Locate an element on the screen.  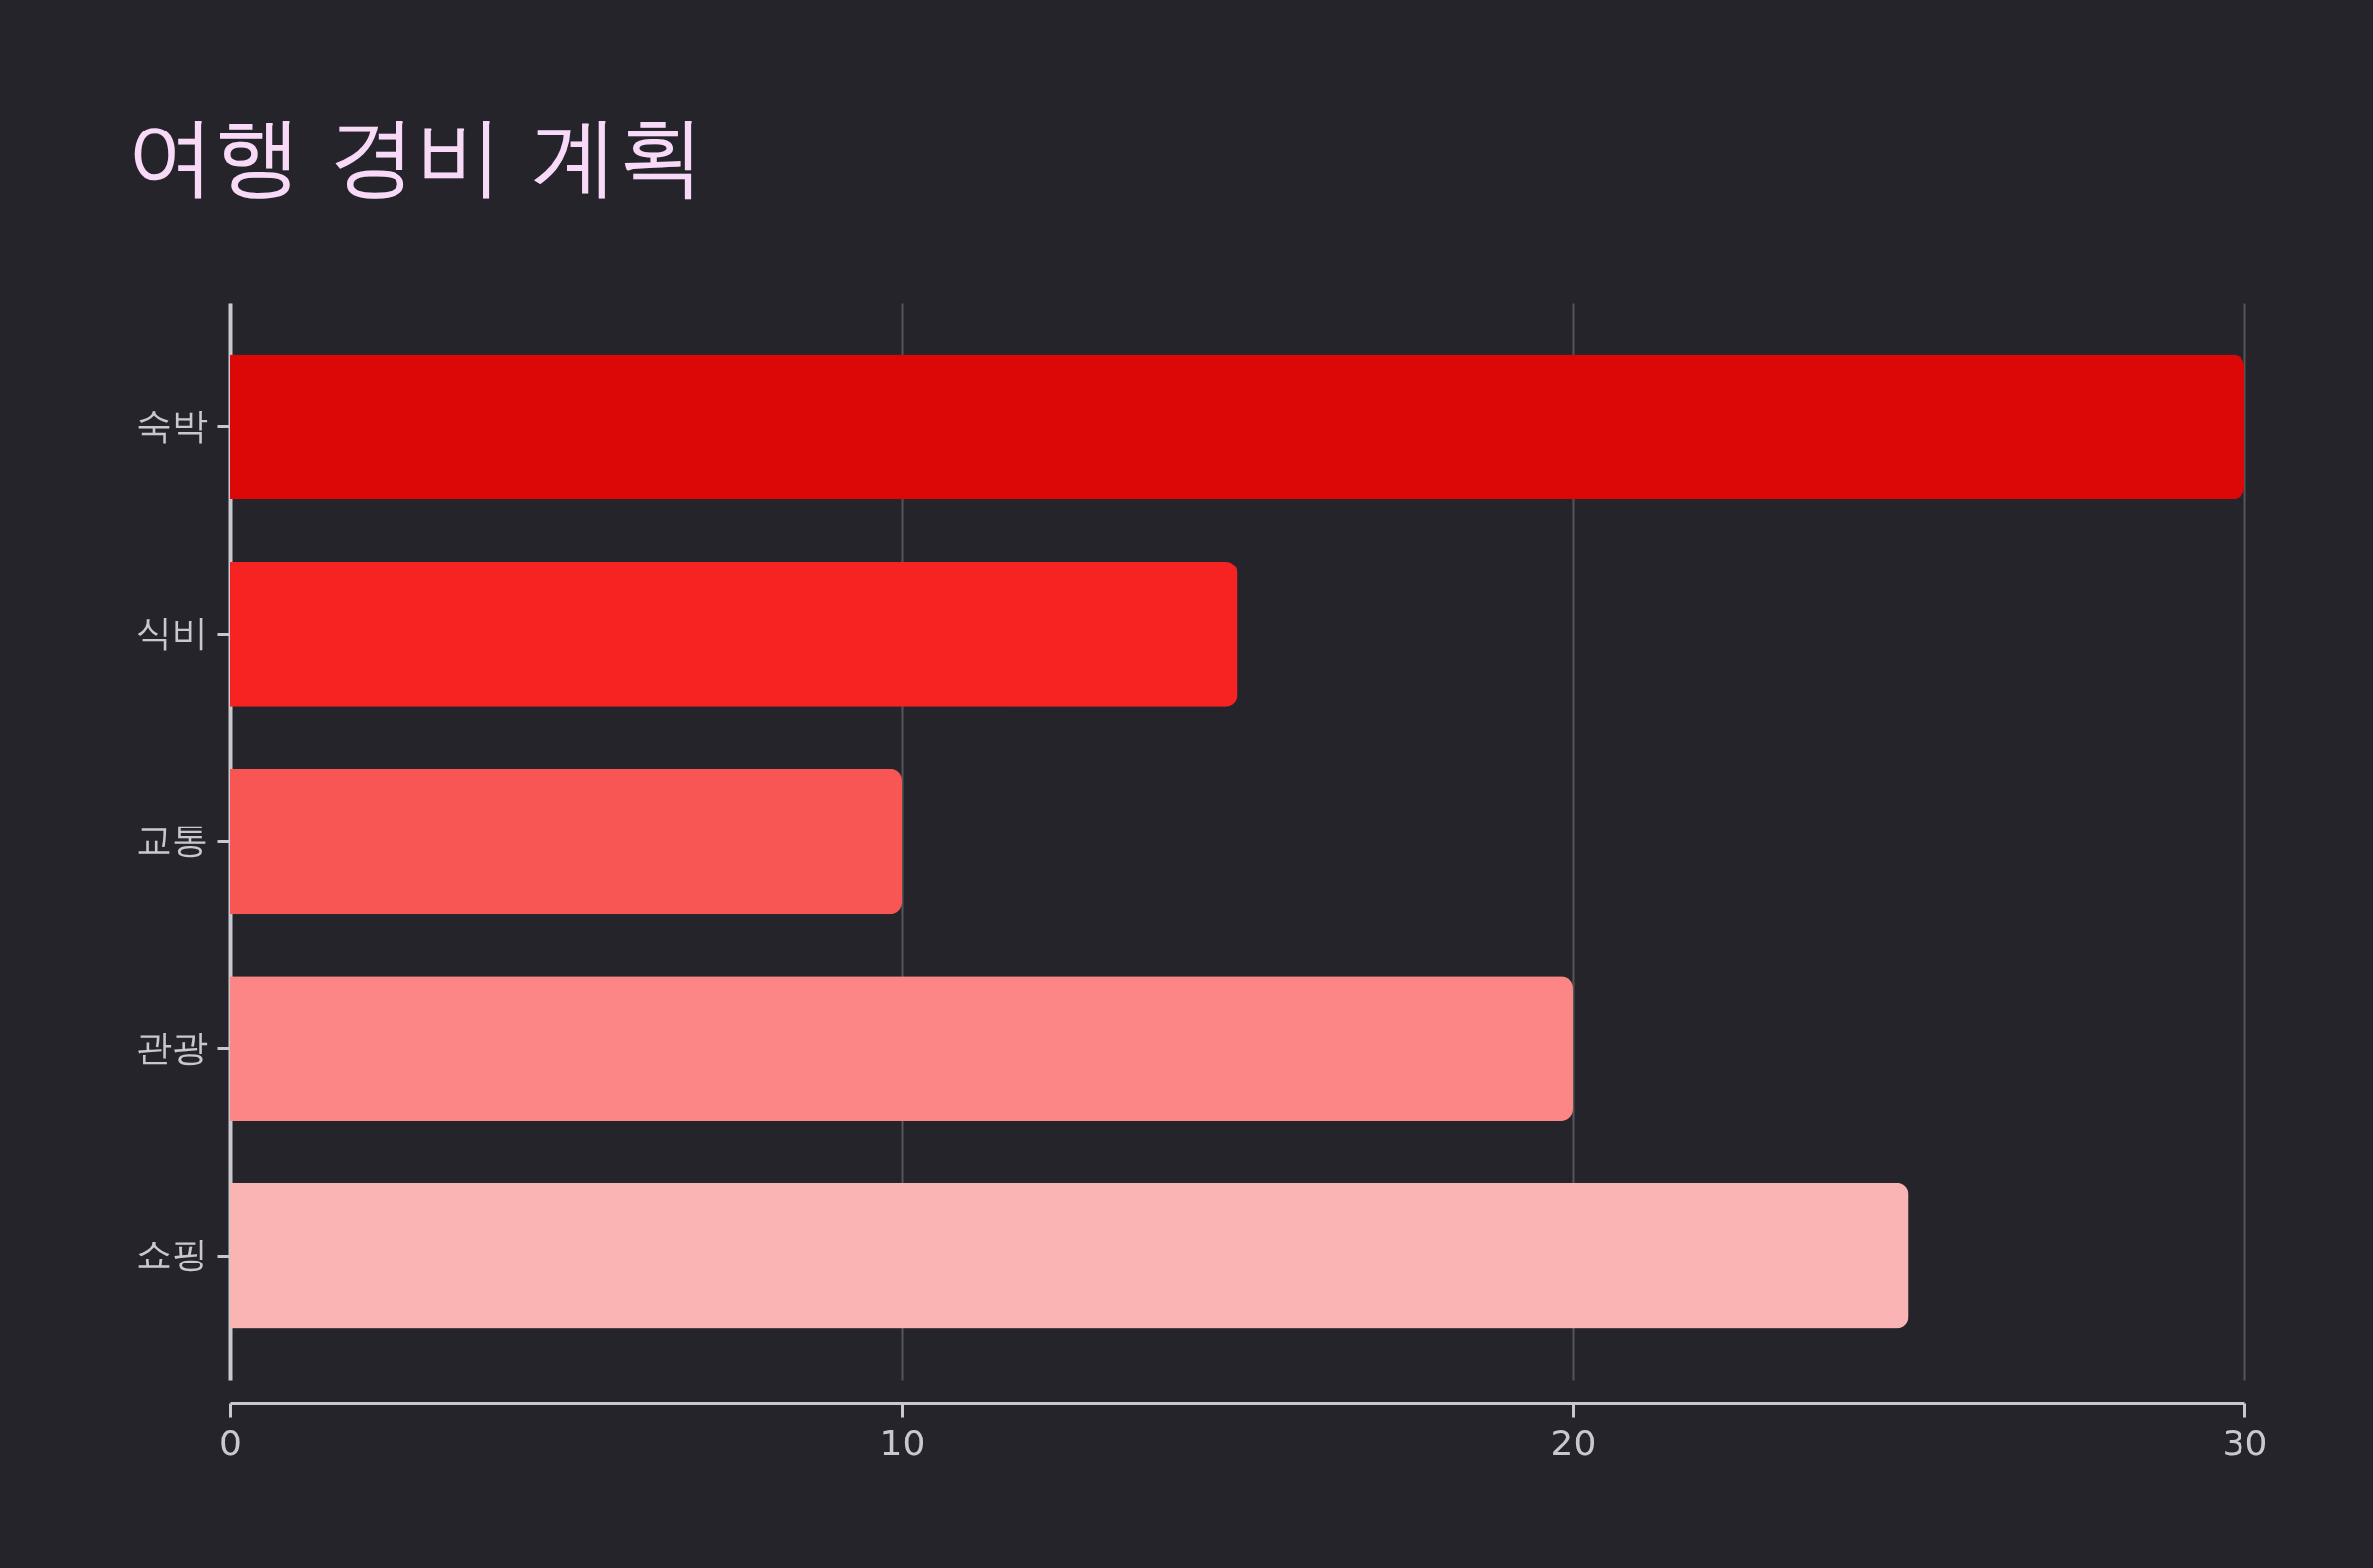
y-tick-label: 교통 is located at coordinates (171, 840).